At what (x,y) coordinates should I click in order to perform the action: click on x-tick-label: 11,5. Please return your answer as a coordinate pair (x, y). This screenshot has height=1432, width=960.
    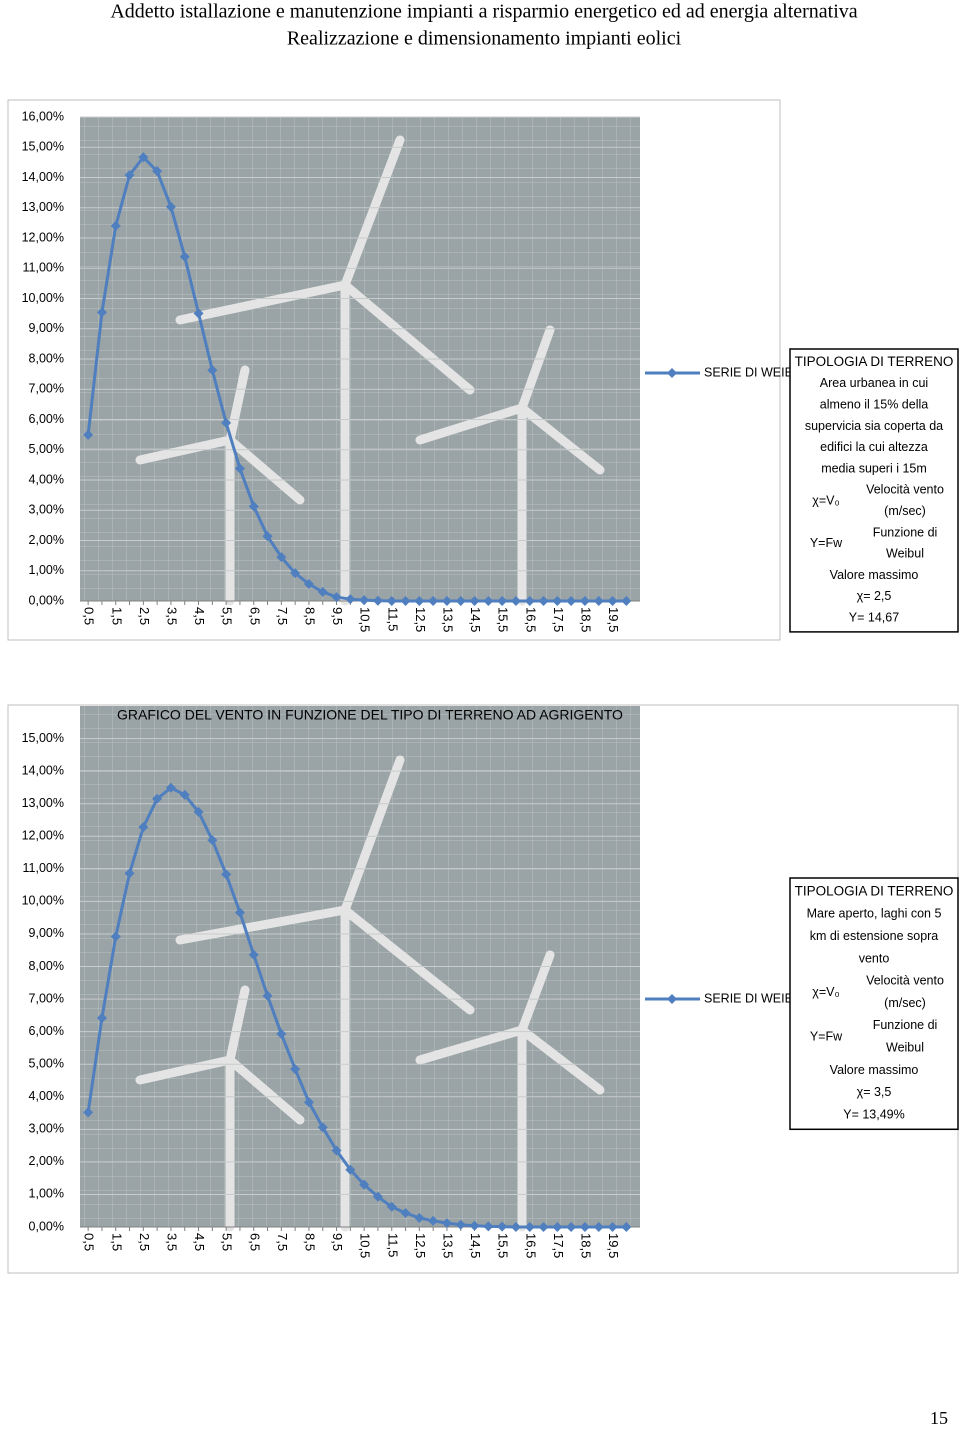
    Looking at the image, I should click on (392, 619).